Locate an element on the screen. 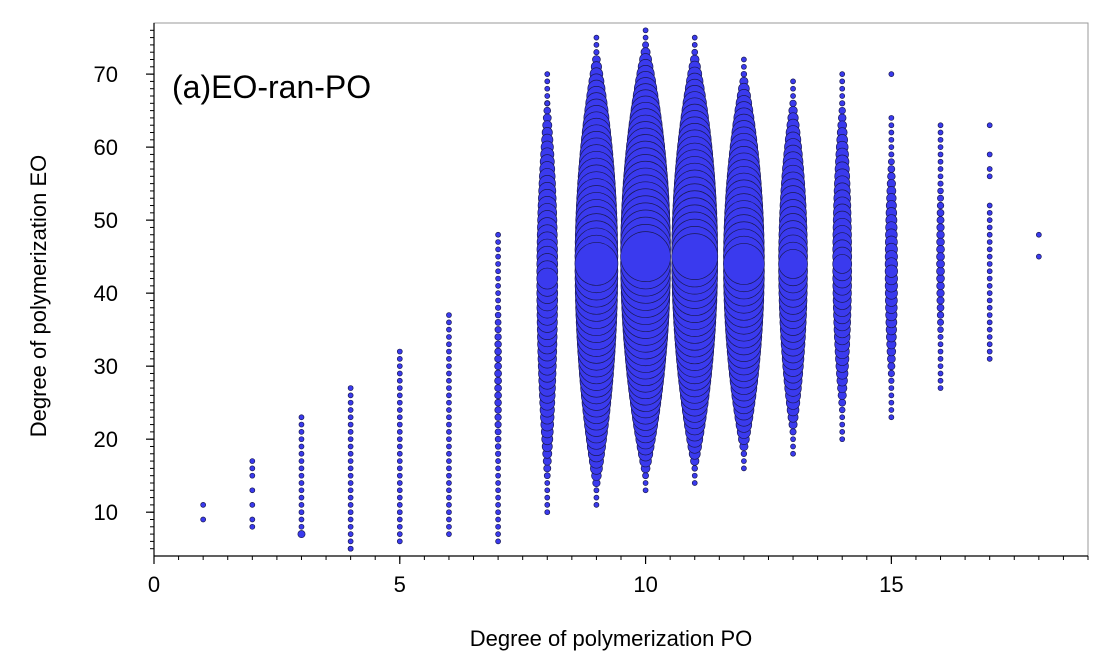 This screenshot has height=672, width=1120. chart-title: (a)EO-ran-PO is located at coordinates (271, 87).